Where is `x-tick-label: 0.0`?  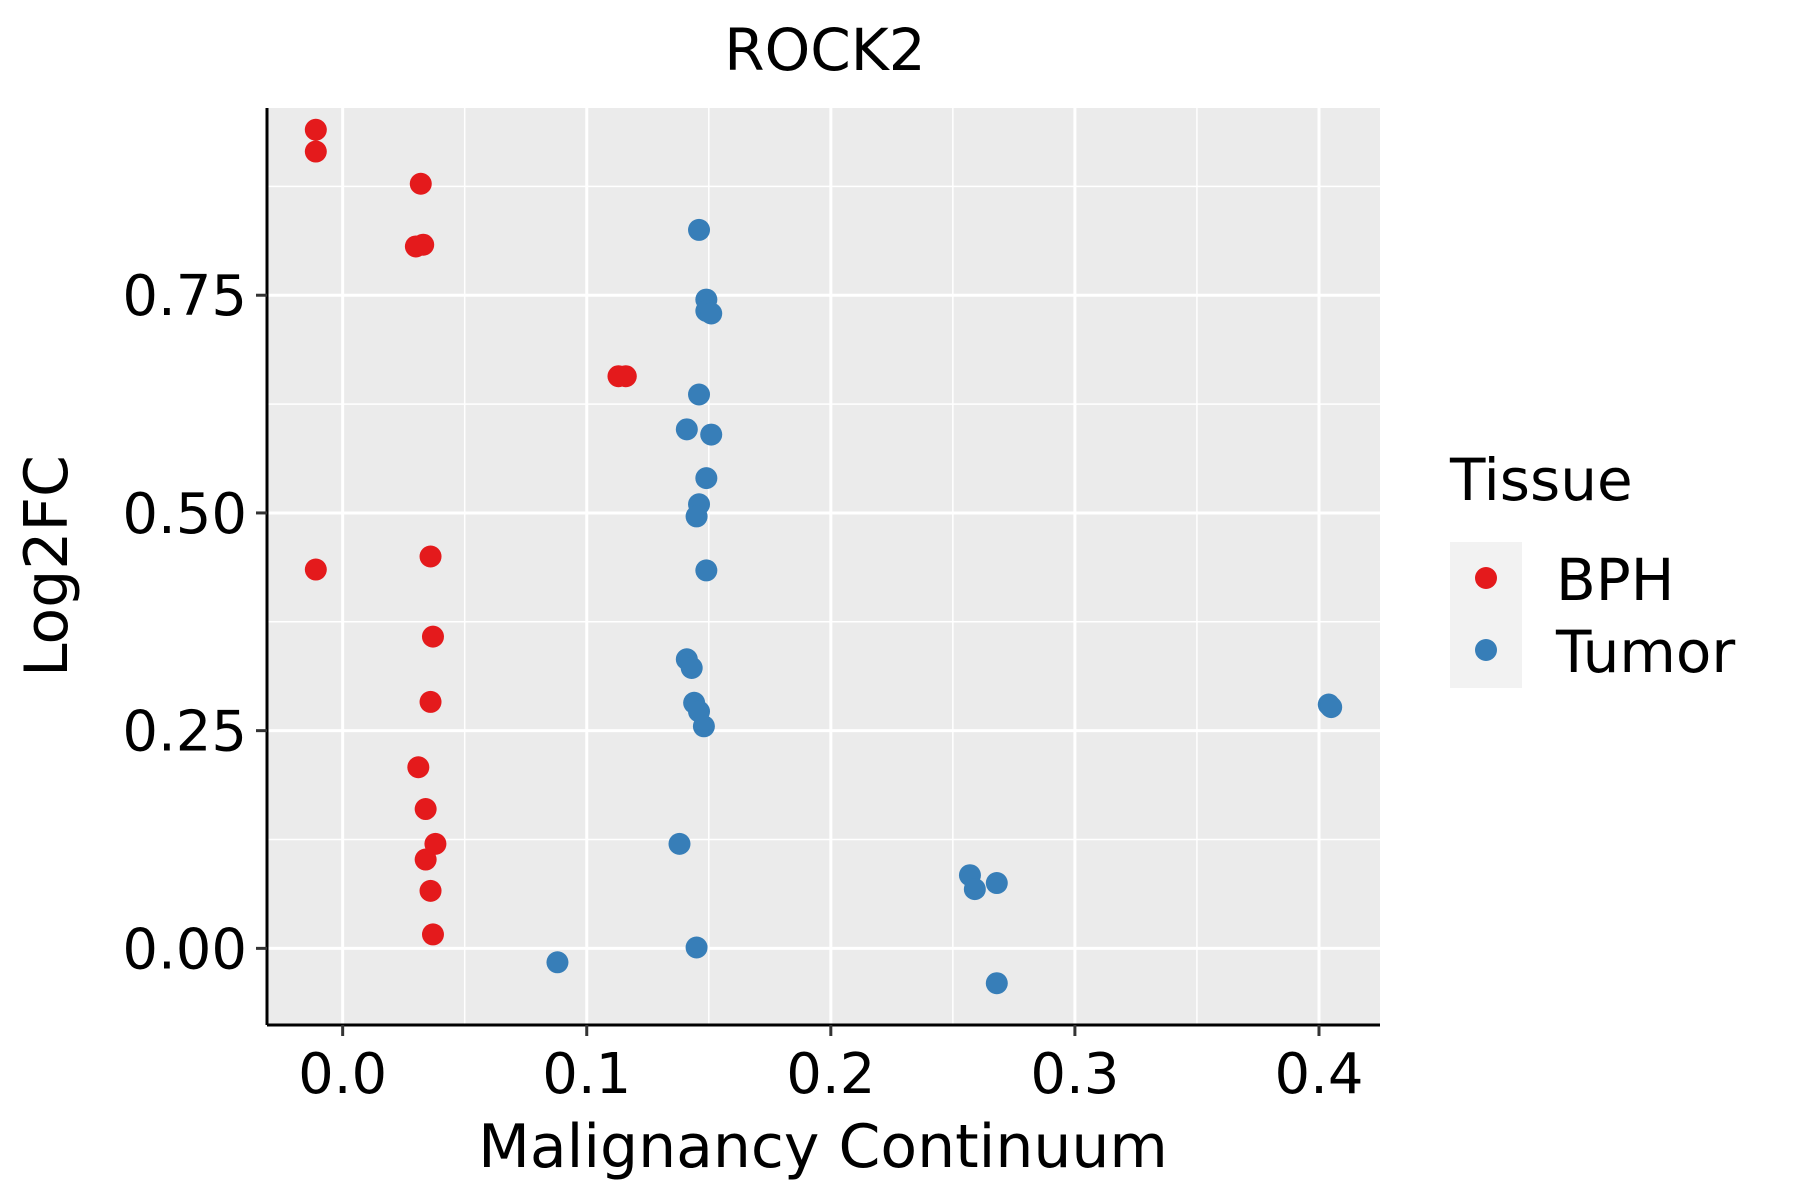 x-tick-label: 0.0 is located at coordinates (342, 1074).